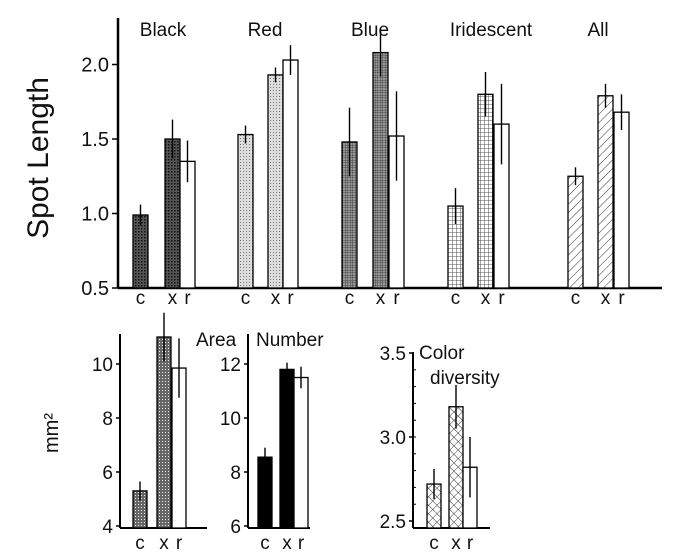 This screenshot has height=555, width=700. Describe the element at coordinates (38, 158) in the screenshot. I see `y-axis-label: Spot Length` at that location.